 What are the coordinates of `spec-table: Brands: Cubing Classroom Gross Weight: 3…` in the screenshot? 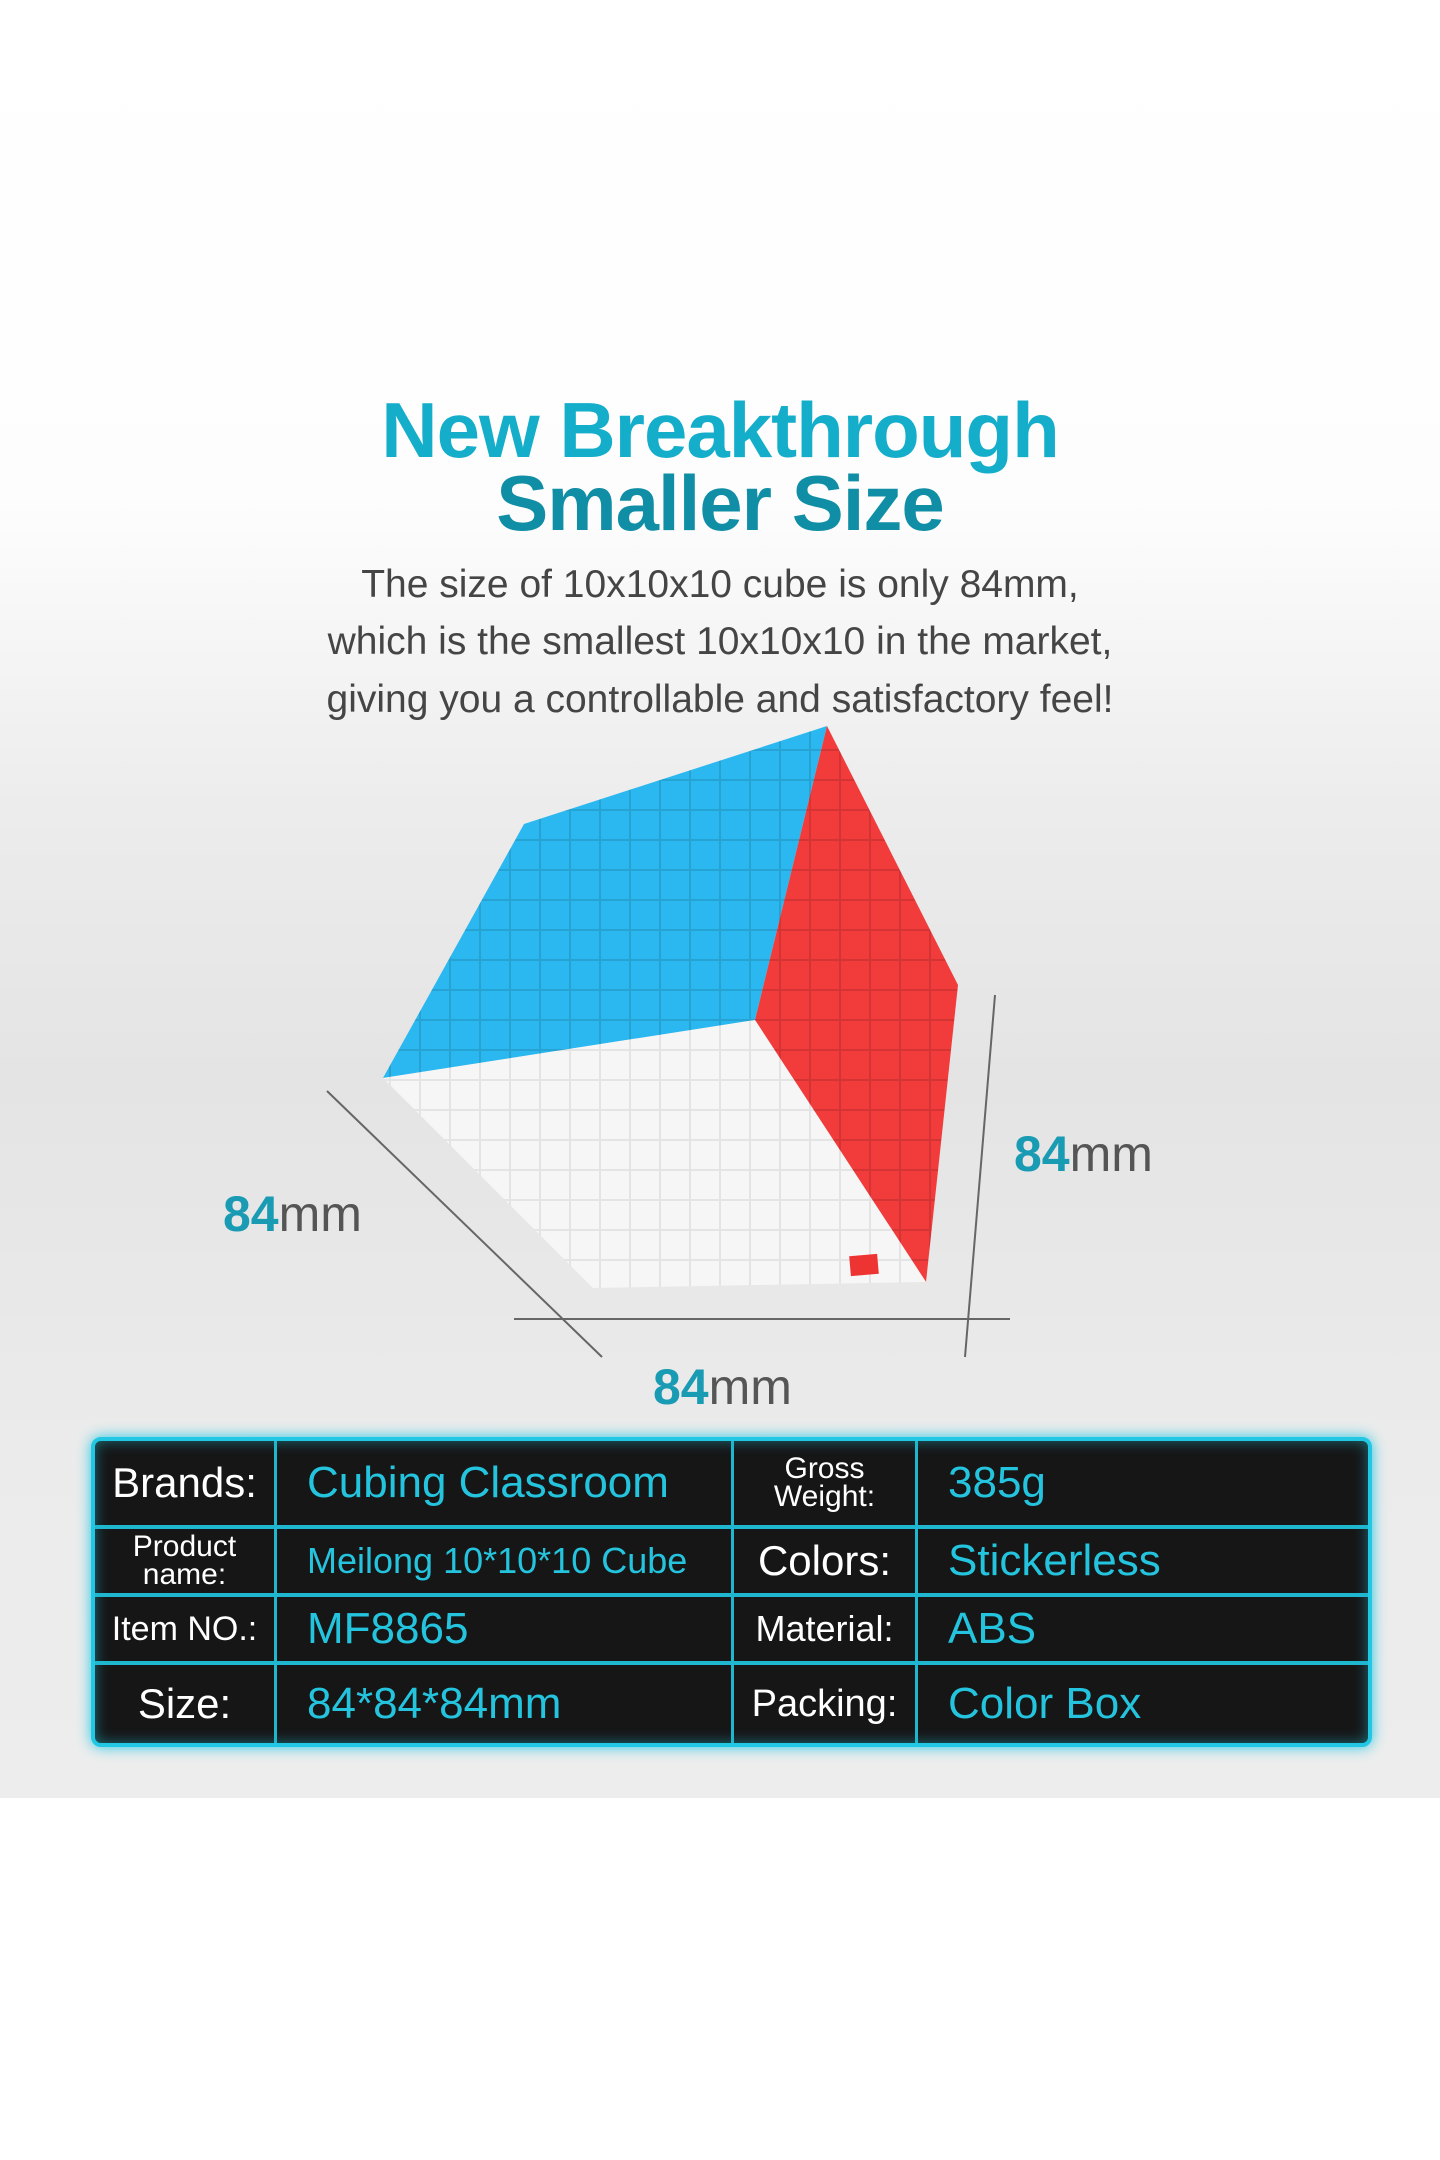 It's located at (731, 1592).